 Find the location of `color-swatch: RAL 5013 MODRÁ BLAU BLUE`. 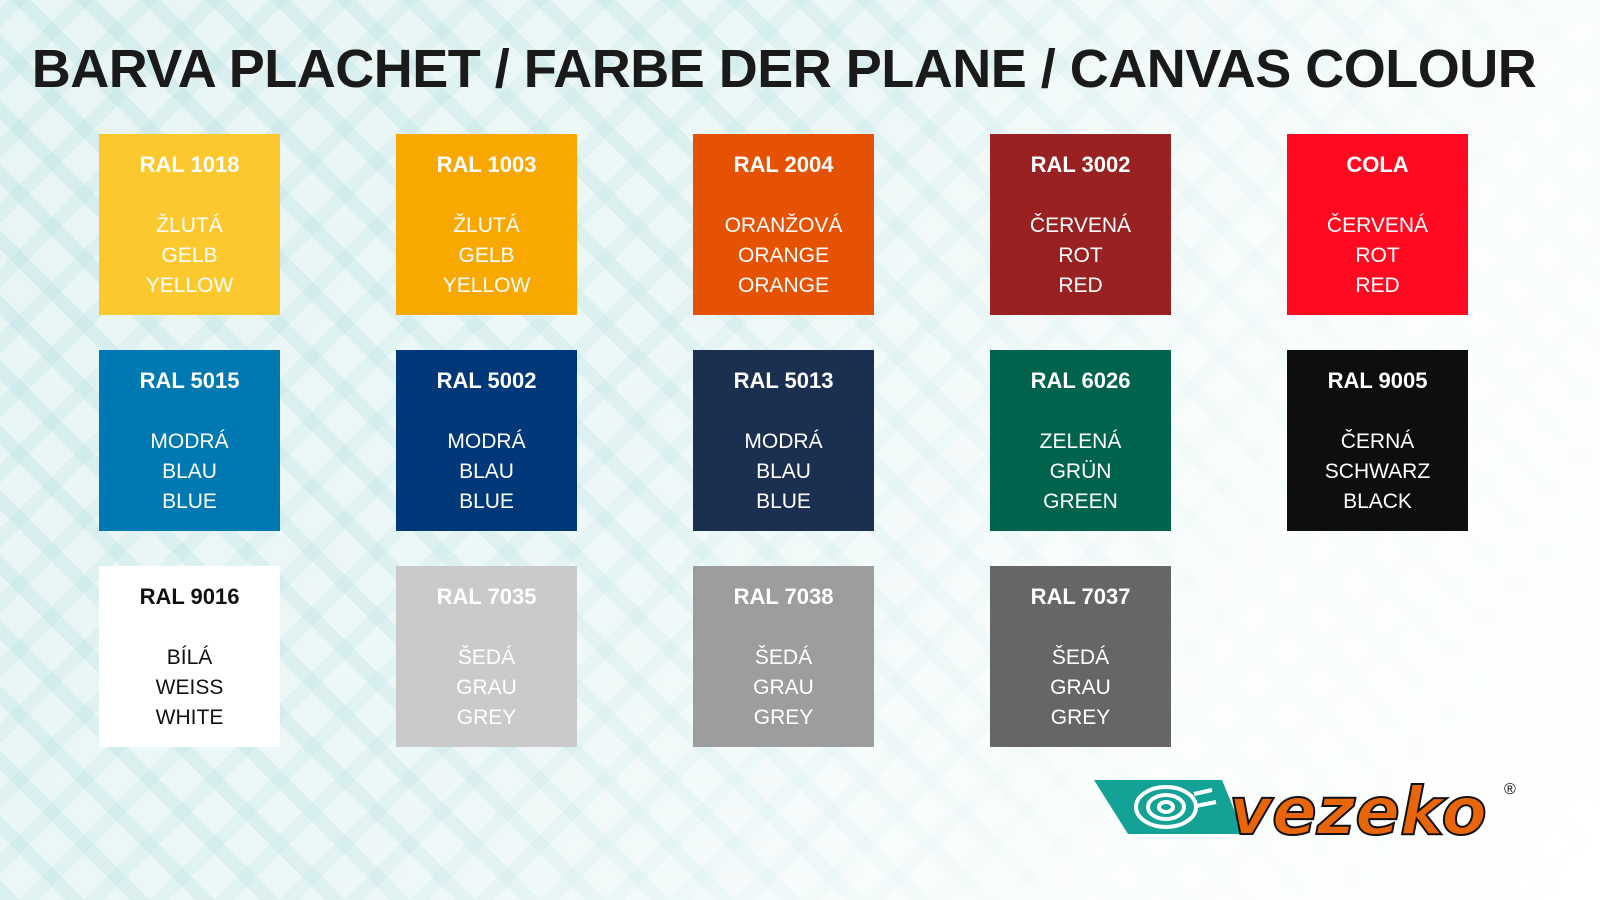

color-swatch: RAL 5013 MODRÁ BLAU BLUE is located at coordinates (783, 440).